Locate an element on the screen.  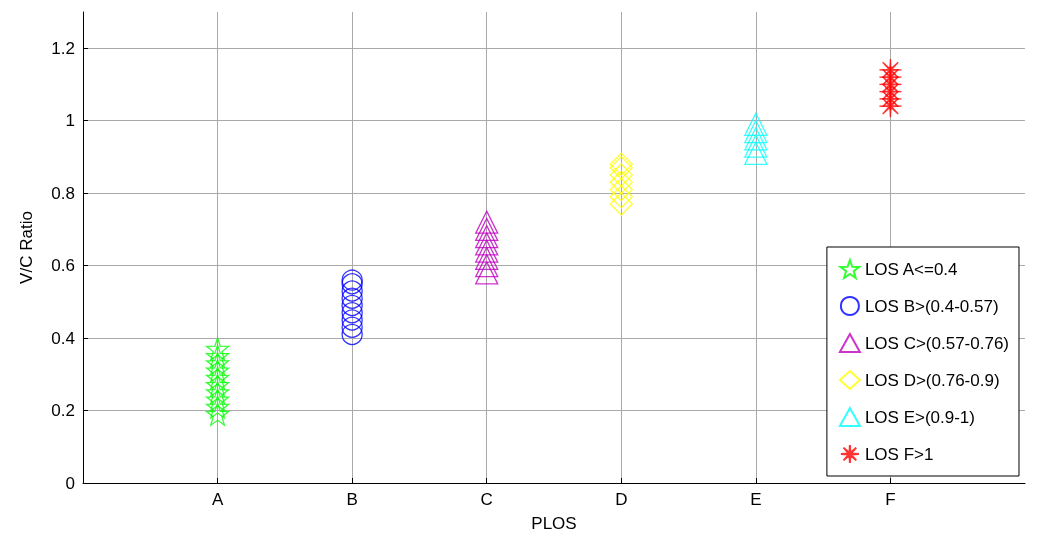
legend-label: LOS E>(0.9-1) is located at coordinates (919, 417).